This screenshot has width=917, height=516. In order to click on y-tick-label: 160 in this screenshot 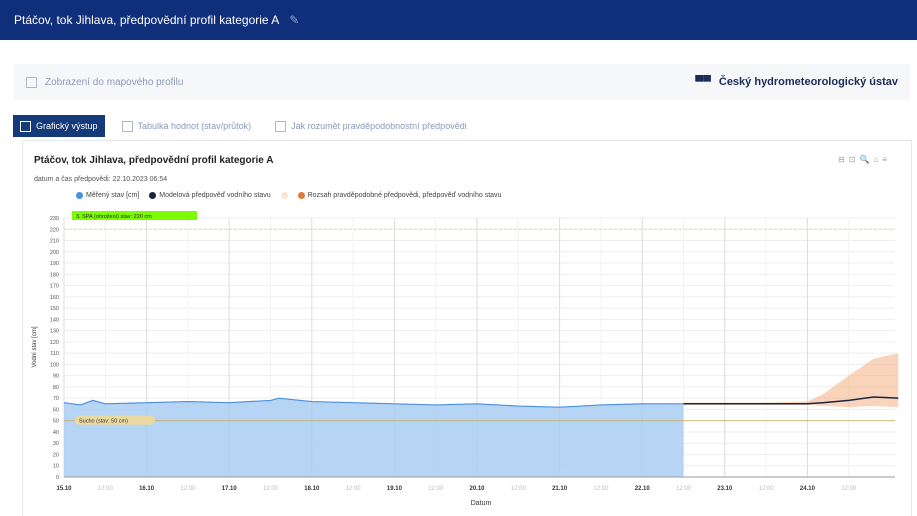, I will do `click(54, 298)`.